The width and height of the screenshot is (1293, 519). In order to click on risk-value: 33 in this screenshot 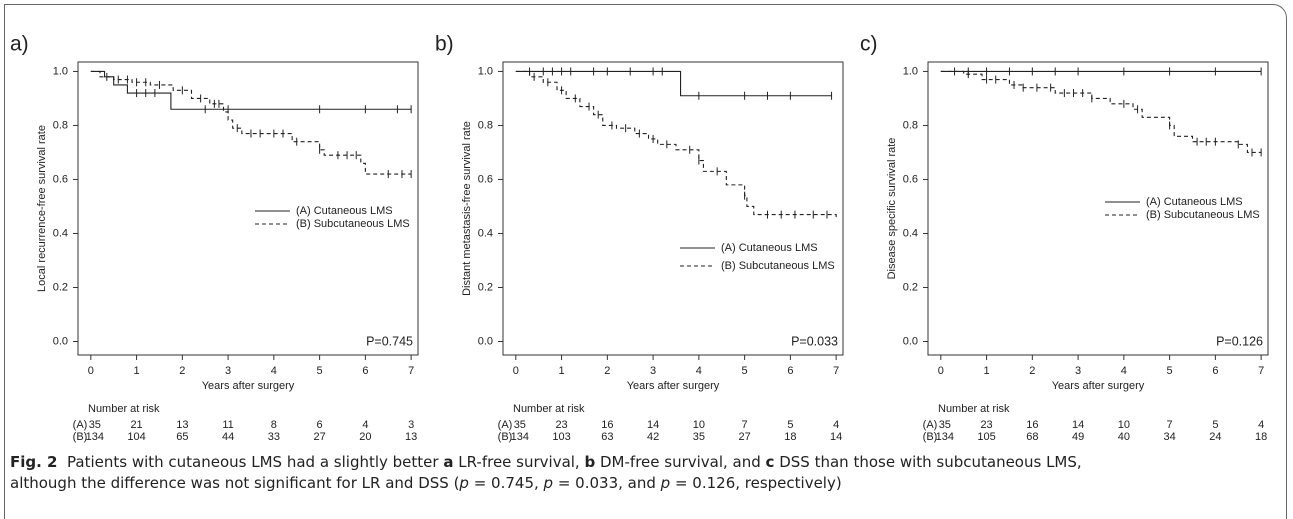, I will do `click(274, 437)`.